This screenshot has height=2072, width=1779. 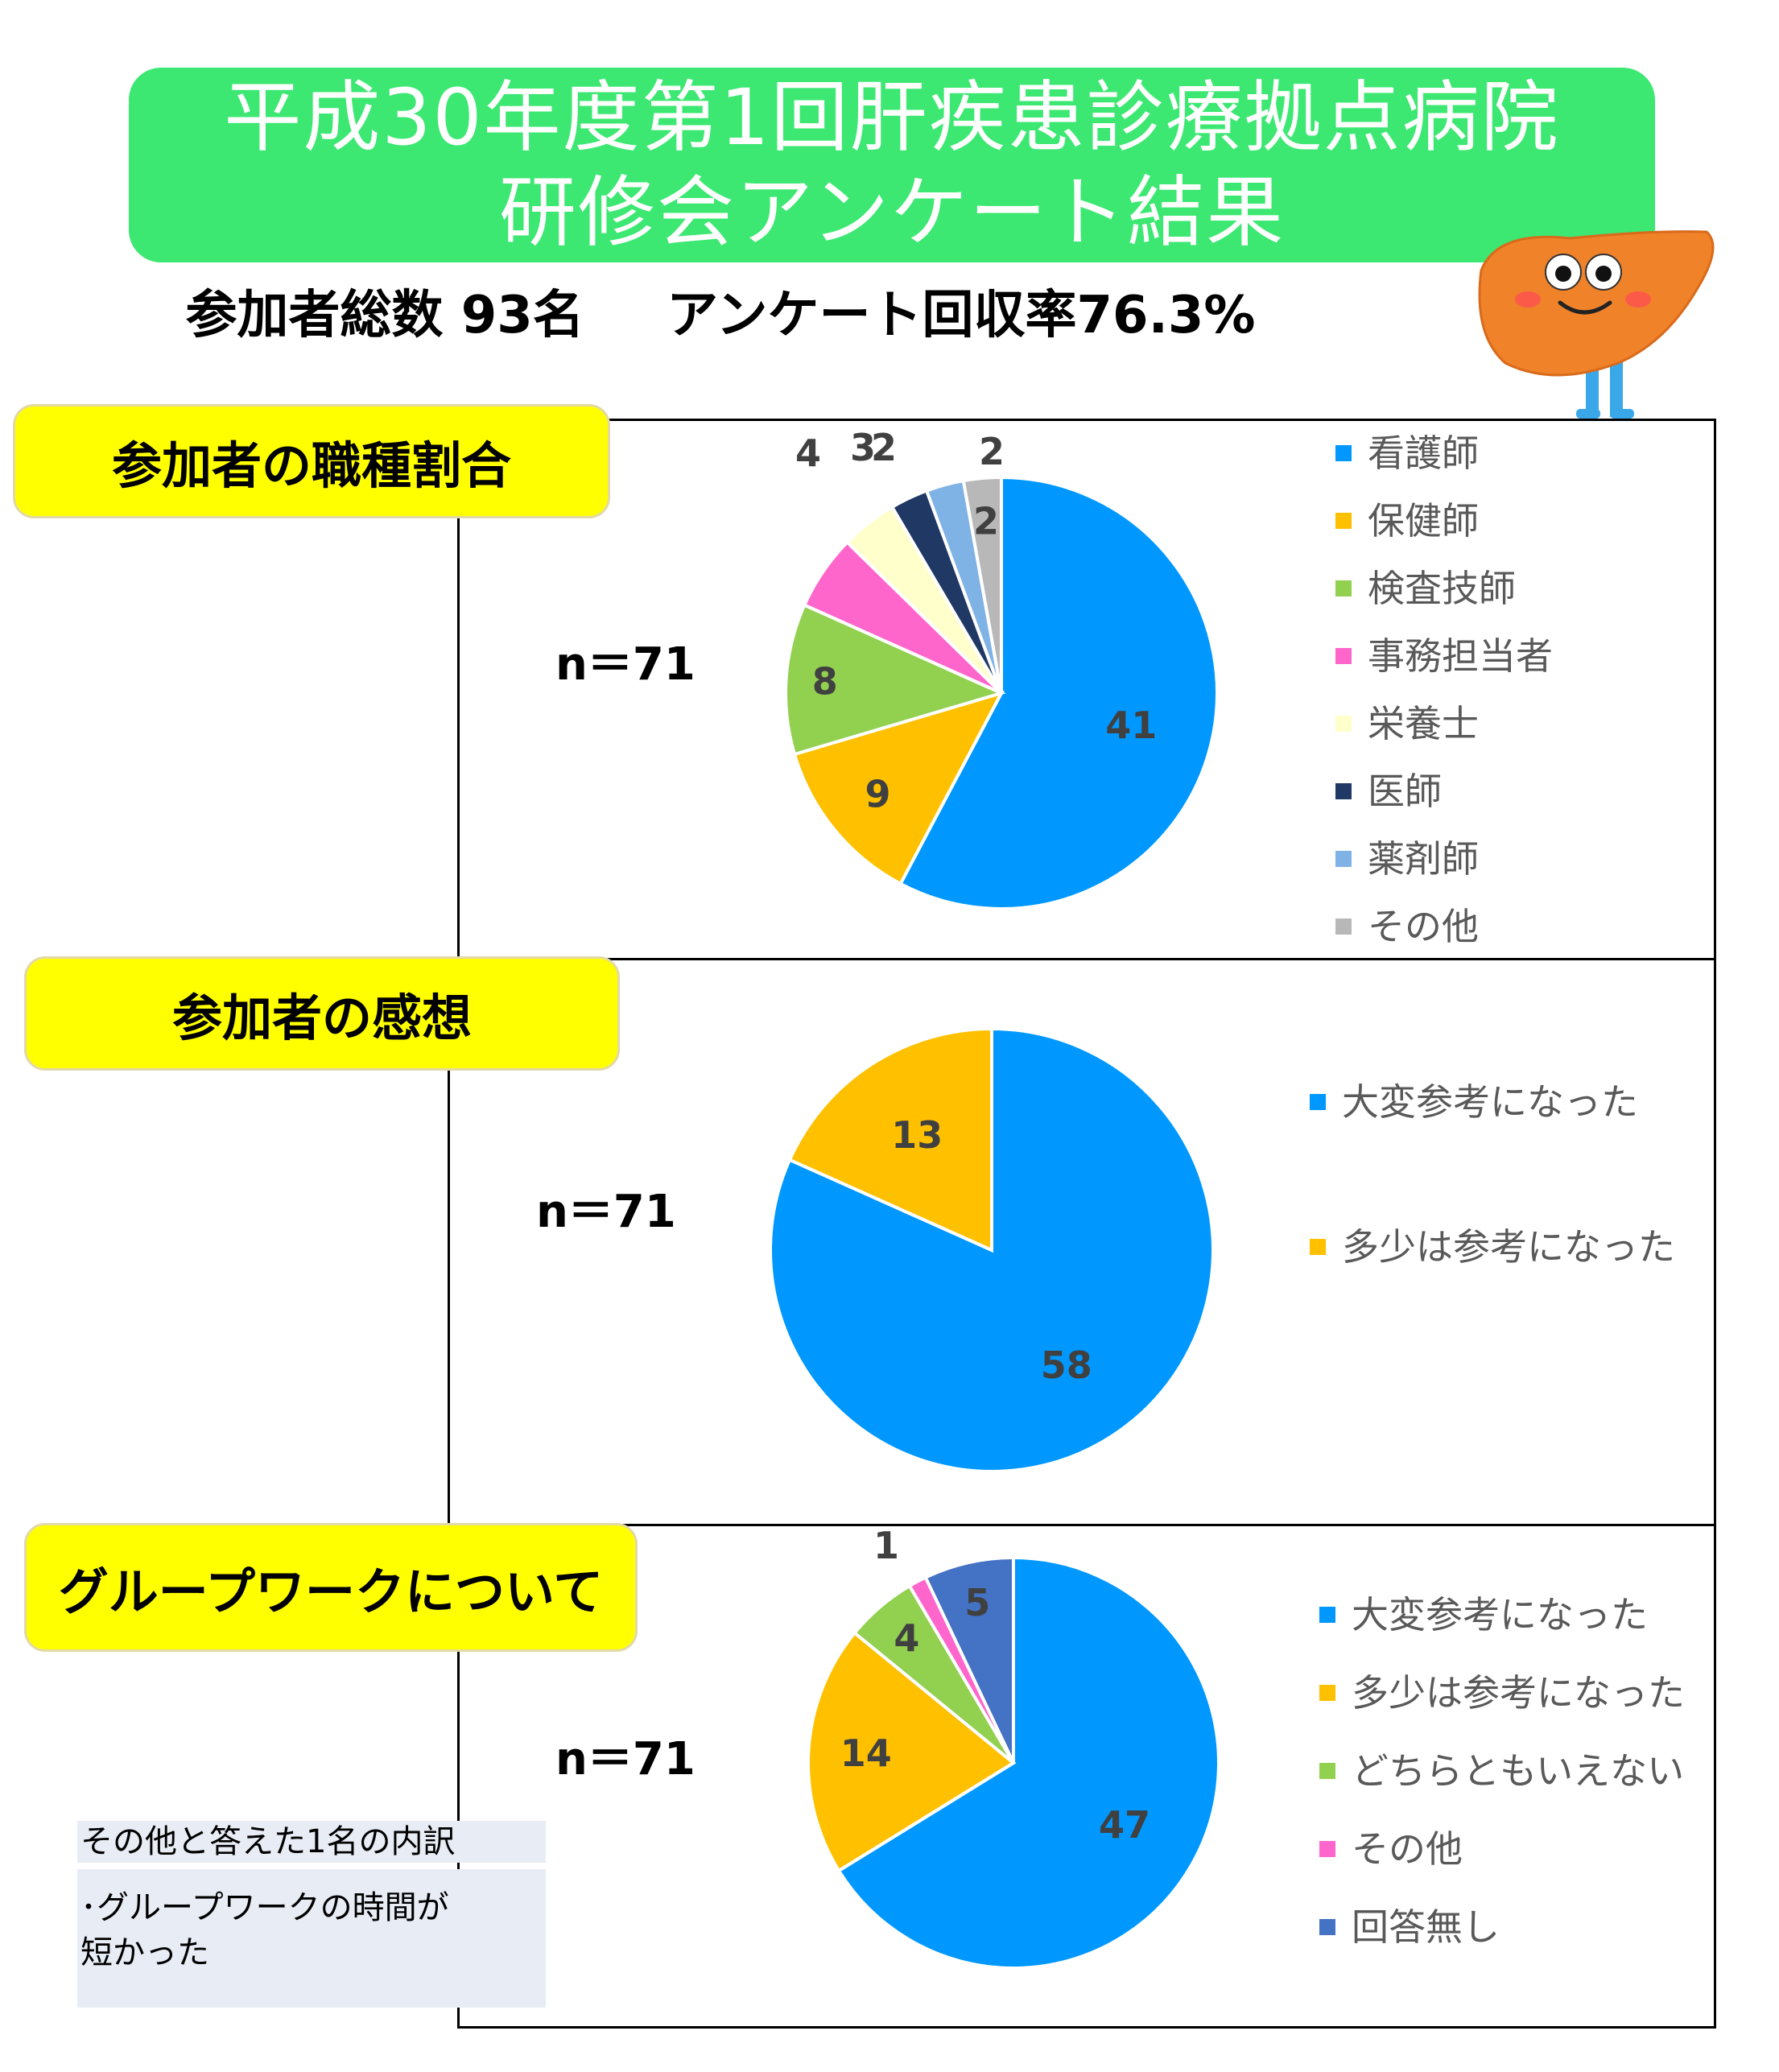 What do you see at coordinates (808, 453) in the screenshot?
I see `data-label-4: 4` at bounding box center [808, 453].